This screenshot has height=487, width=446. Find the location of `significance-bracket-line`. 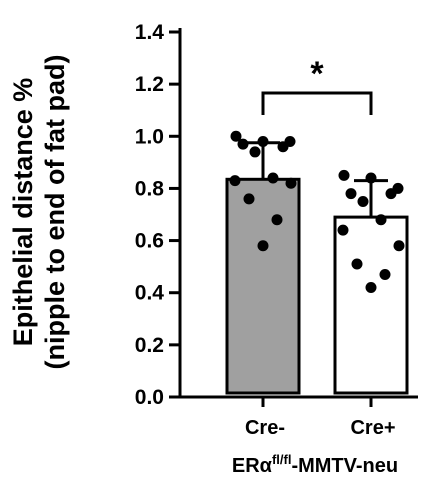

significance-bracket-line is located at coordinates (317, 103).